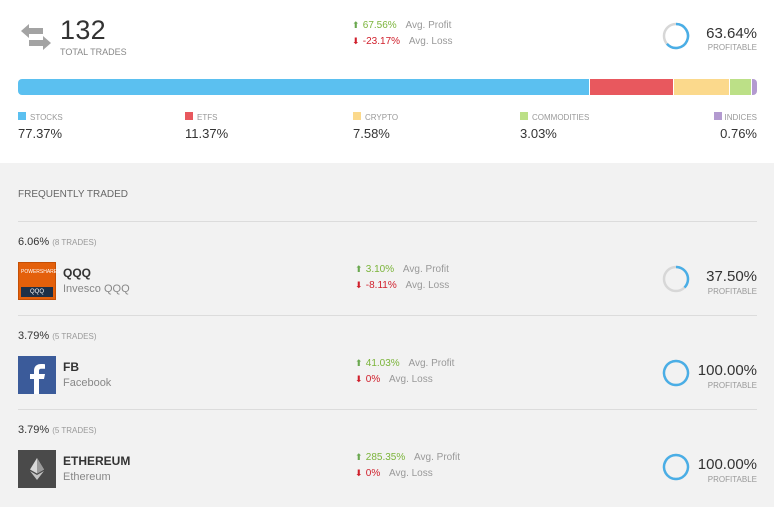 This screenshot has height=507, width=774. Describe the element at coordinates (87, 477) in the screenshot. I see `instrument-name: Ethereum` at that location.